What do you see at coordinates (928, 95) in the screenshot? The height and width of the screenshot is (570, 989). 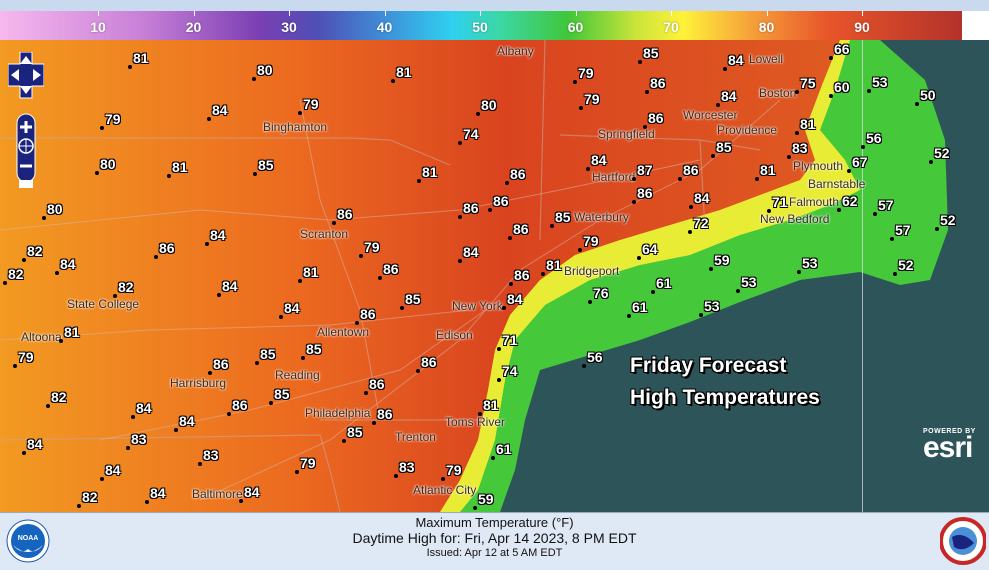 I see `temperature-label: 50` at bounding box center [928, 95].